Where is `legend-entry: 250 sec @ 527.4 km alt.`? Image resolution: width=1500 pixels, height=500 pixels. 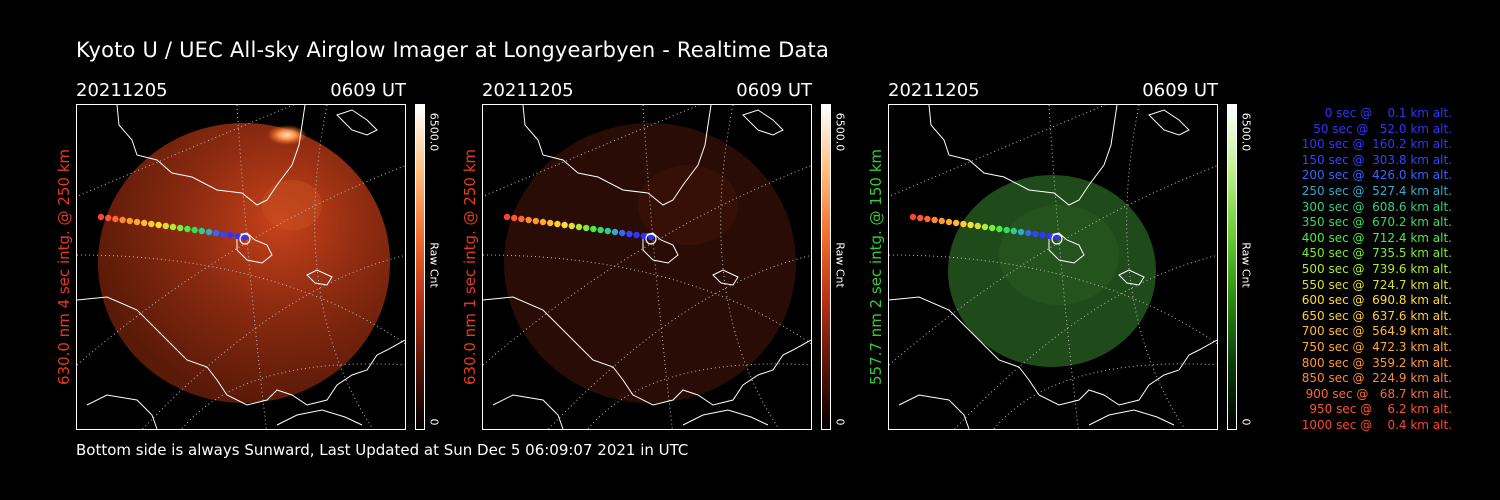 legend-entry: 250 sec @ 527.4 km alt. is located at coordinates (1376, 190).